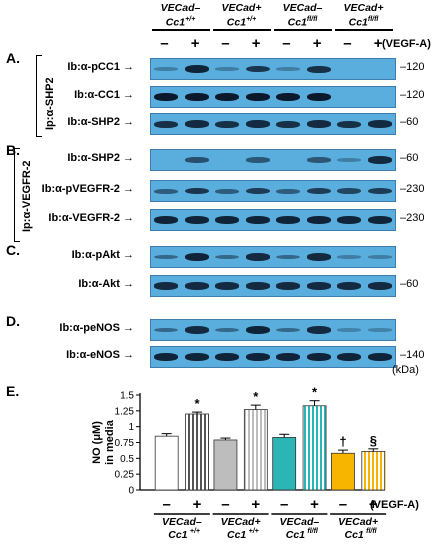  Describe the element at coordinates (297, 22) in the screenshot. I see `genotype-gene-label: Cc1` at that location.